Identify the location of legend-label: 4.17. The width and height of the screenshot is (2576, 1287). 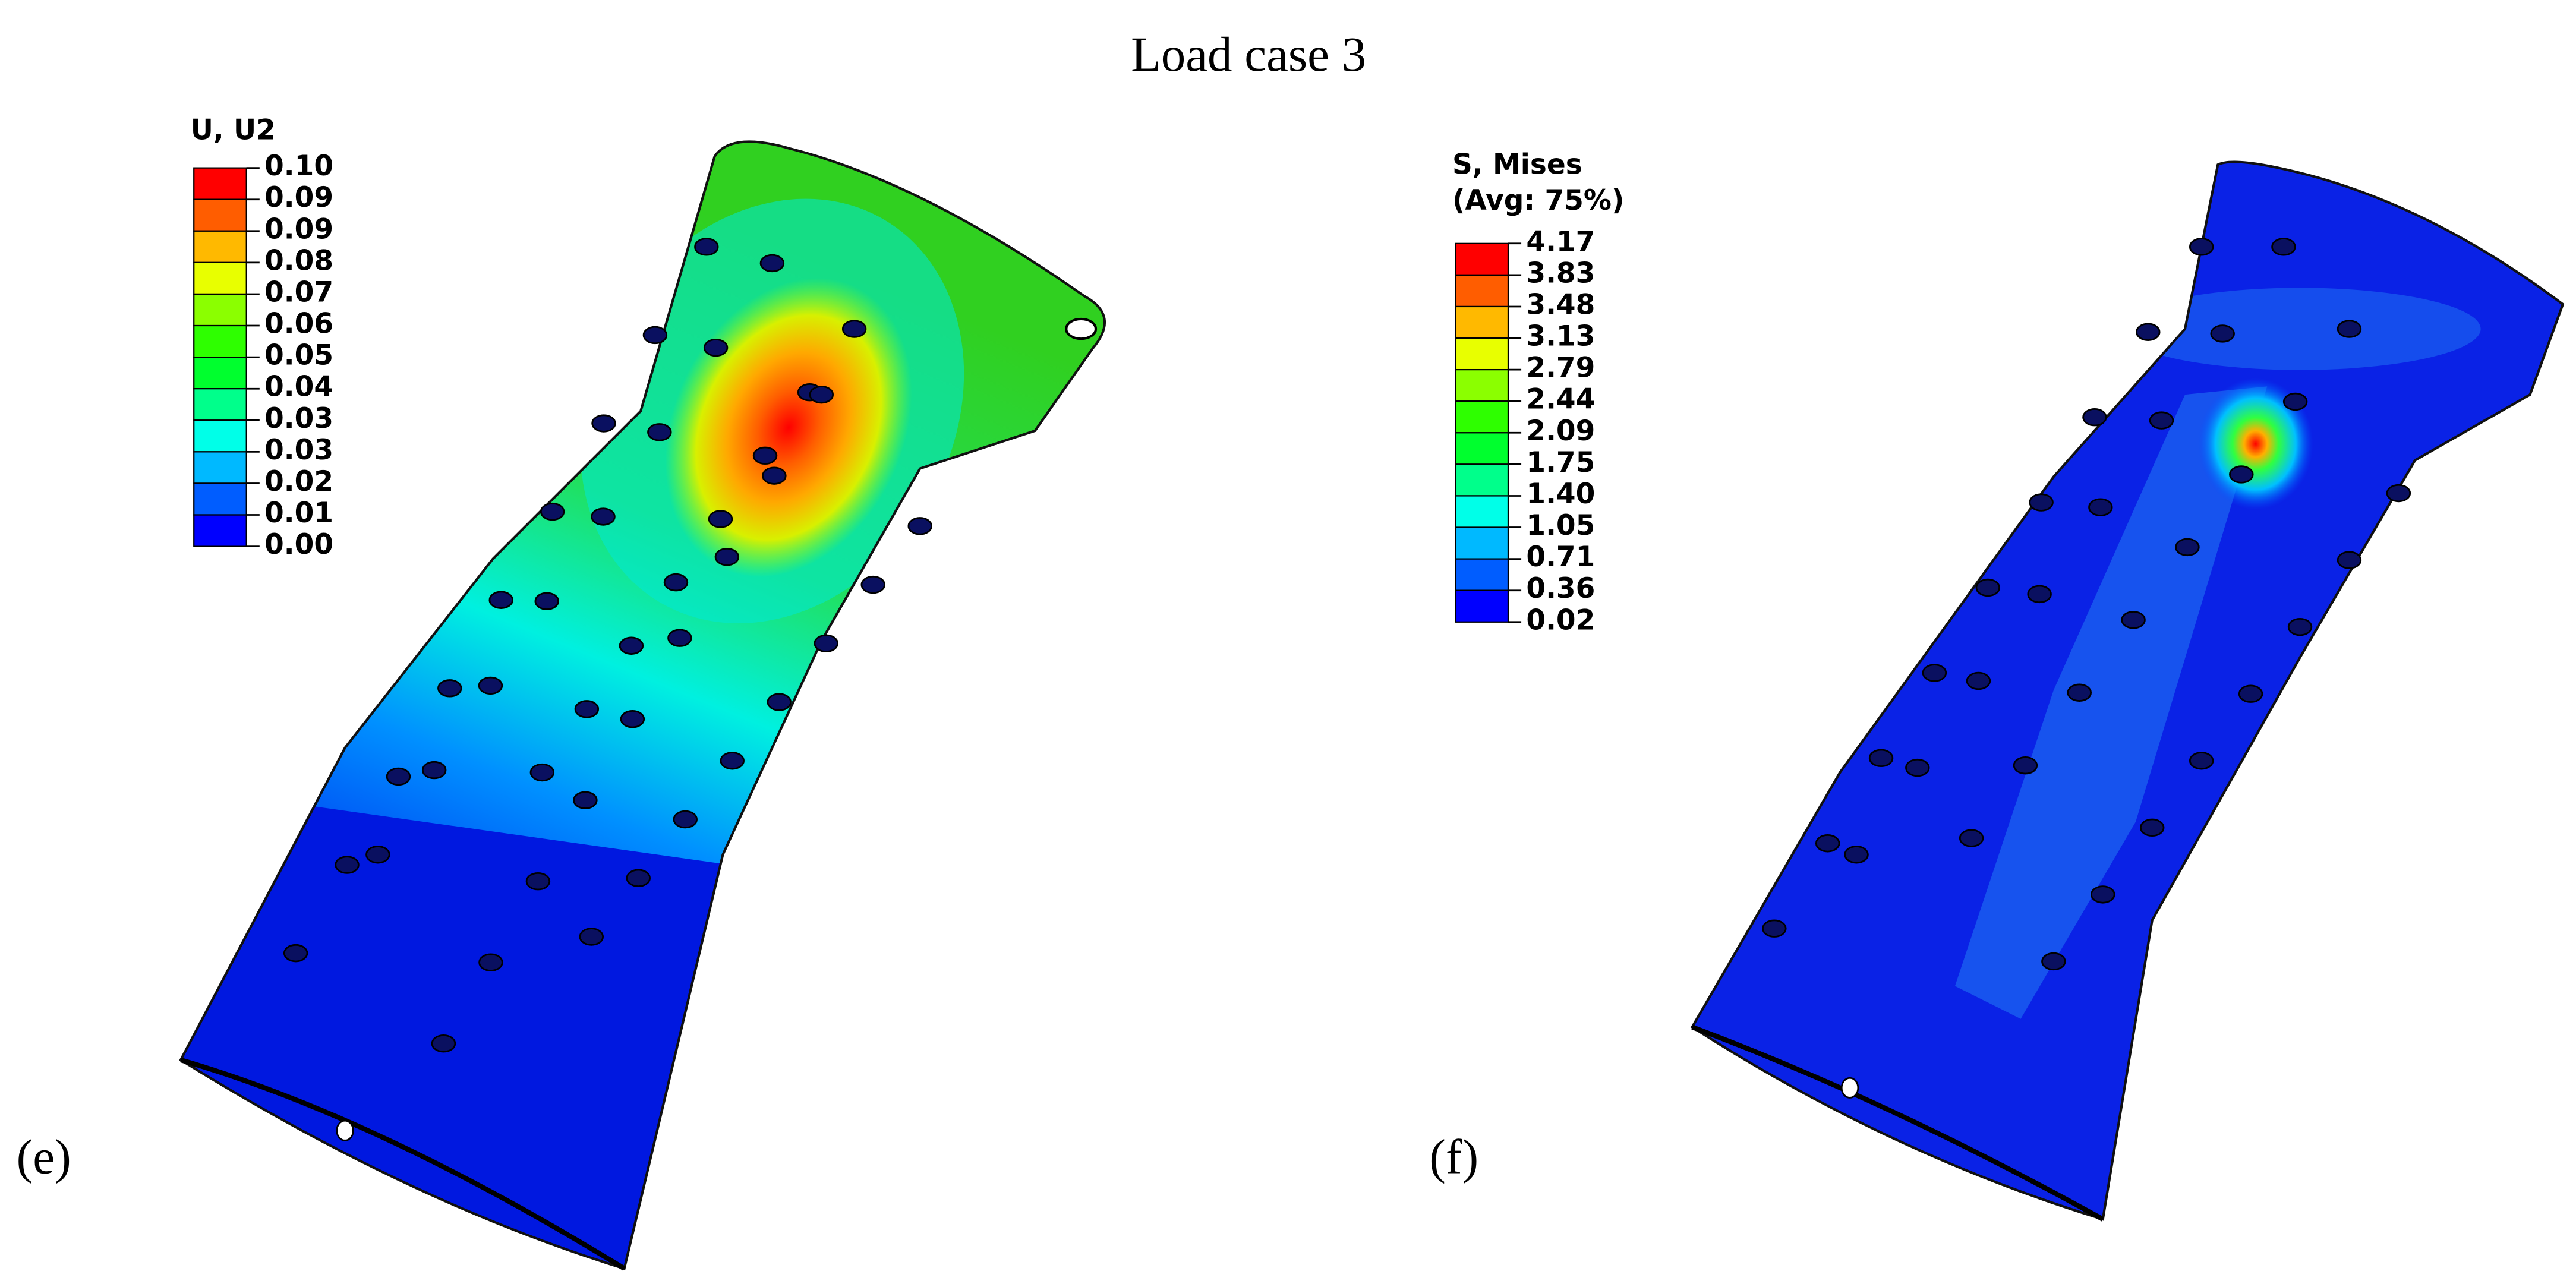
(1560, 241).